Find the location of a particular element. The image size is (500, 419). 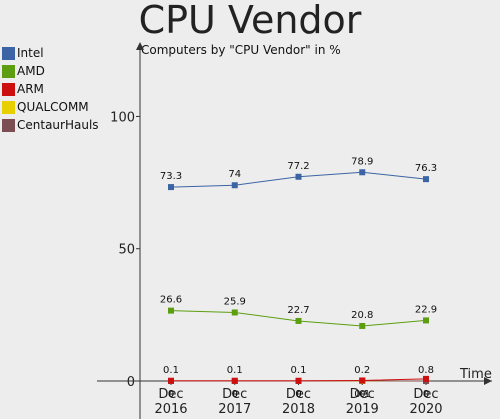

y-axis-arrow is located at coordinates (140, 46).